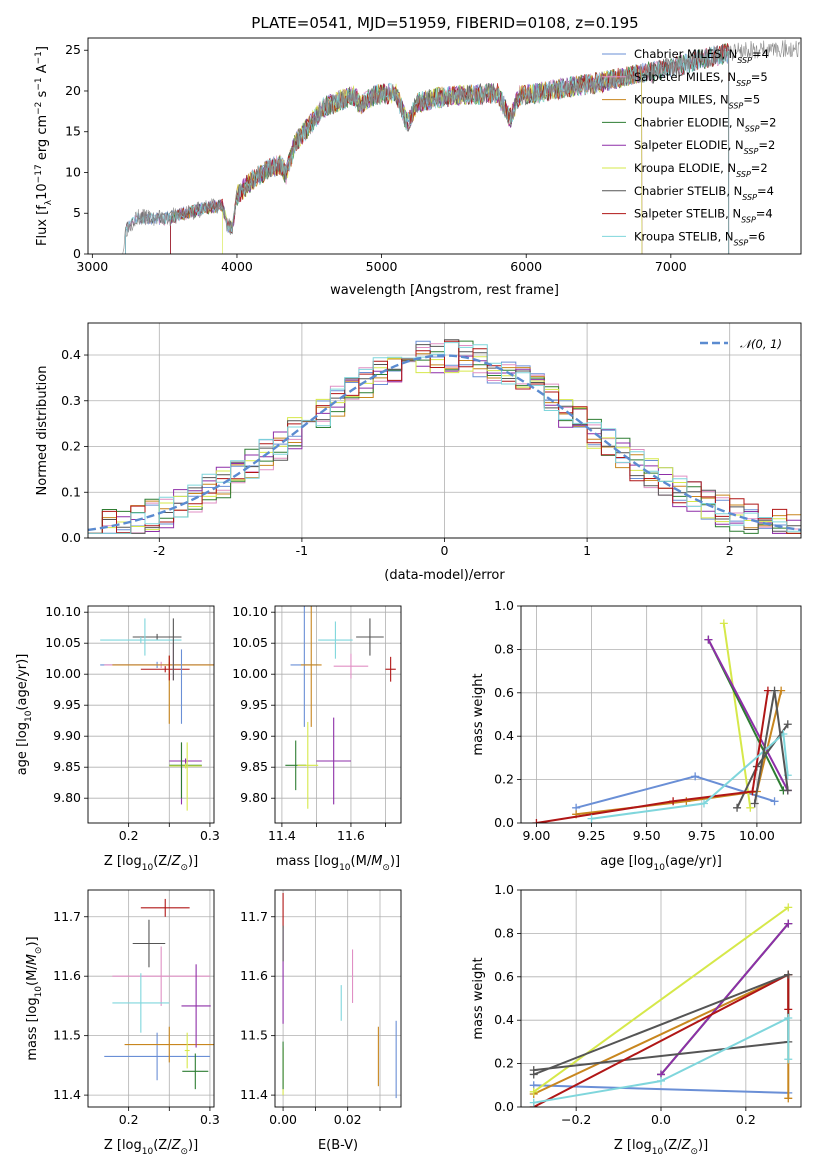  I want to click on legend-label: Kroupa STELIB, NSSP=6, so click(699, 238).